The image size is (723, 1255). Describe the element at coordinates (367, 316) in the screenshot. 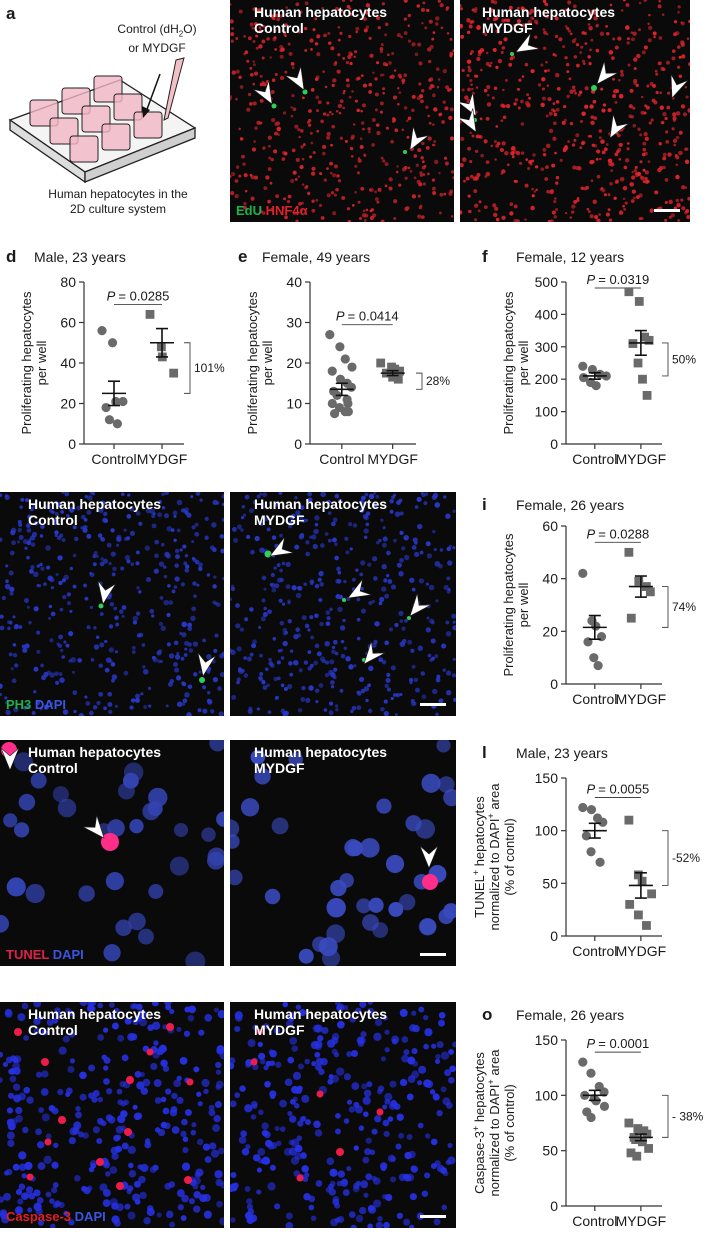

I see `p-value-label: P = 0.0414` at that location.